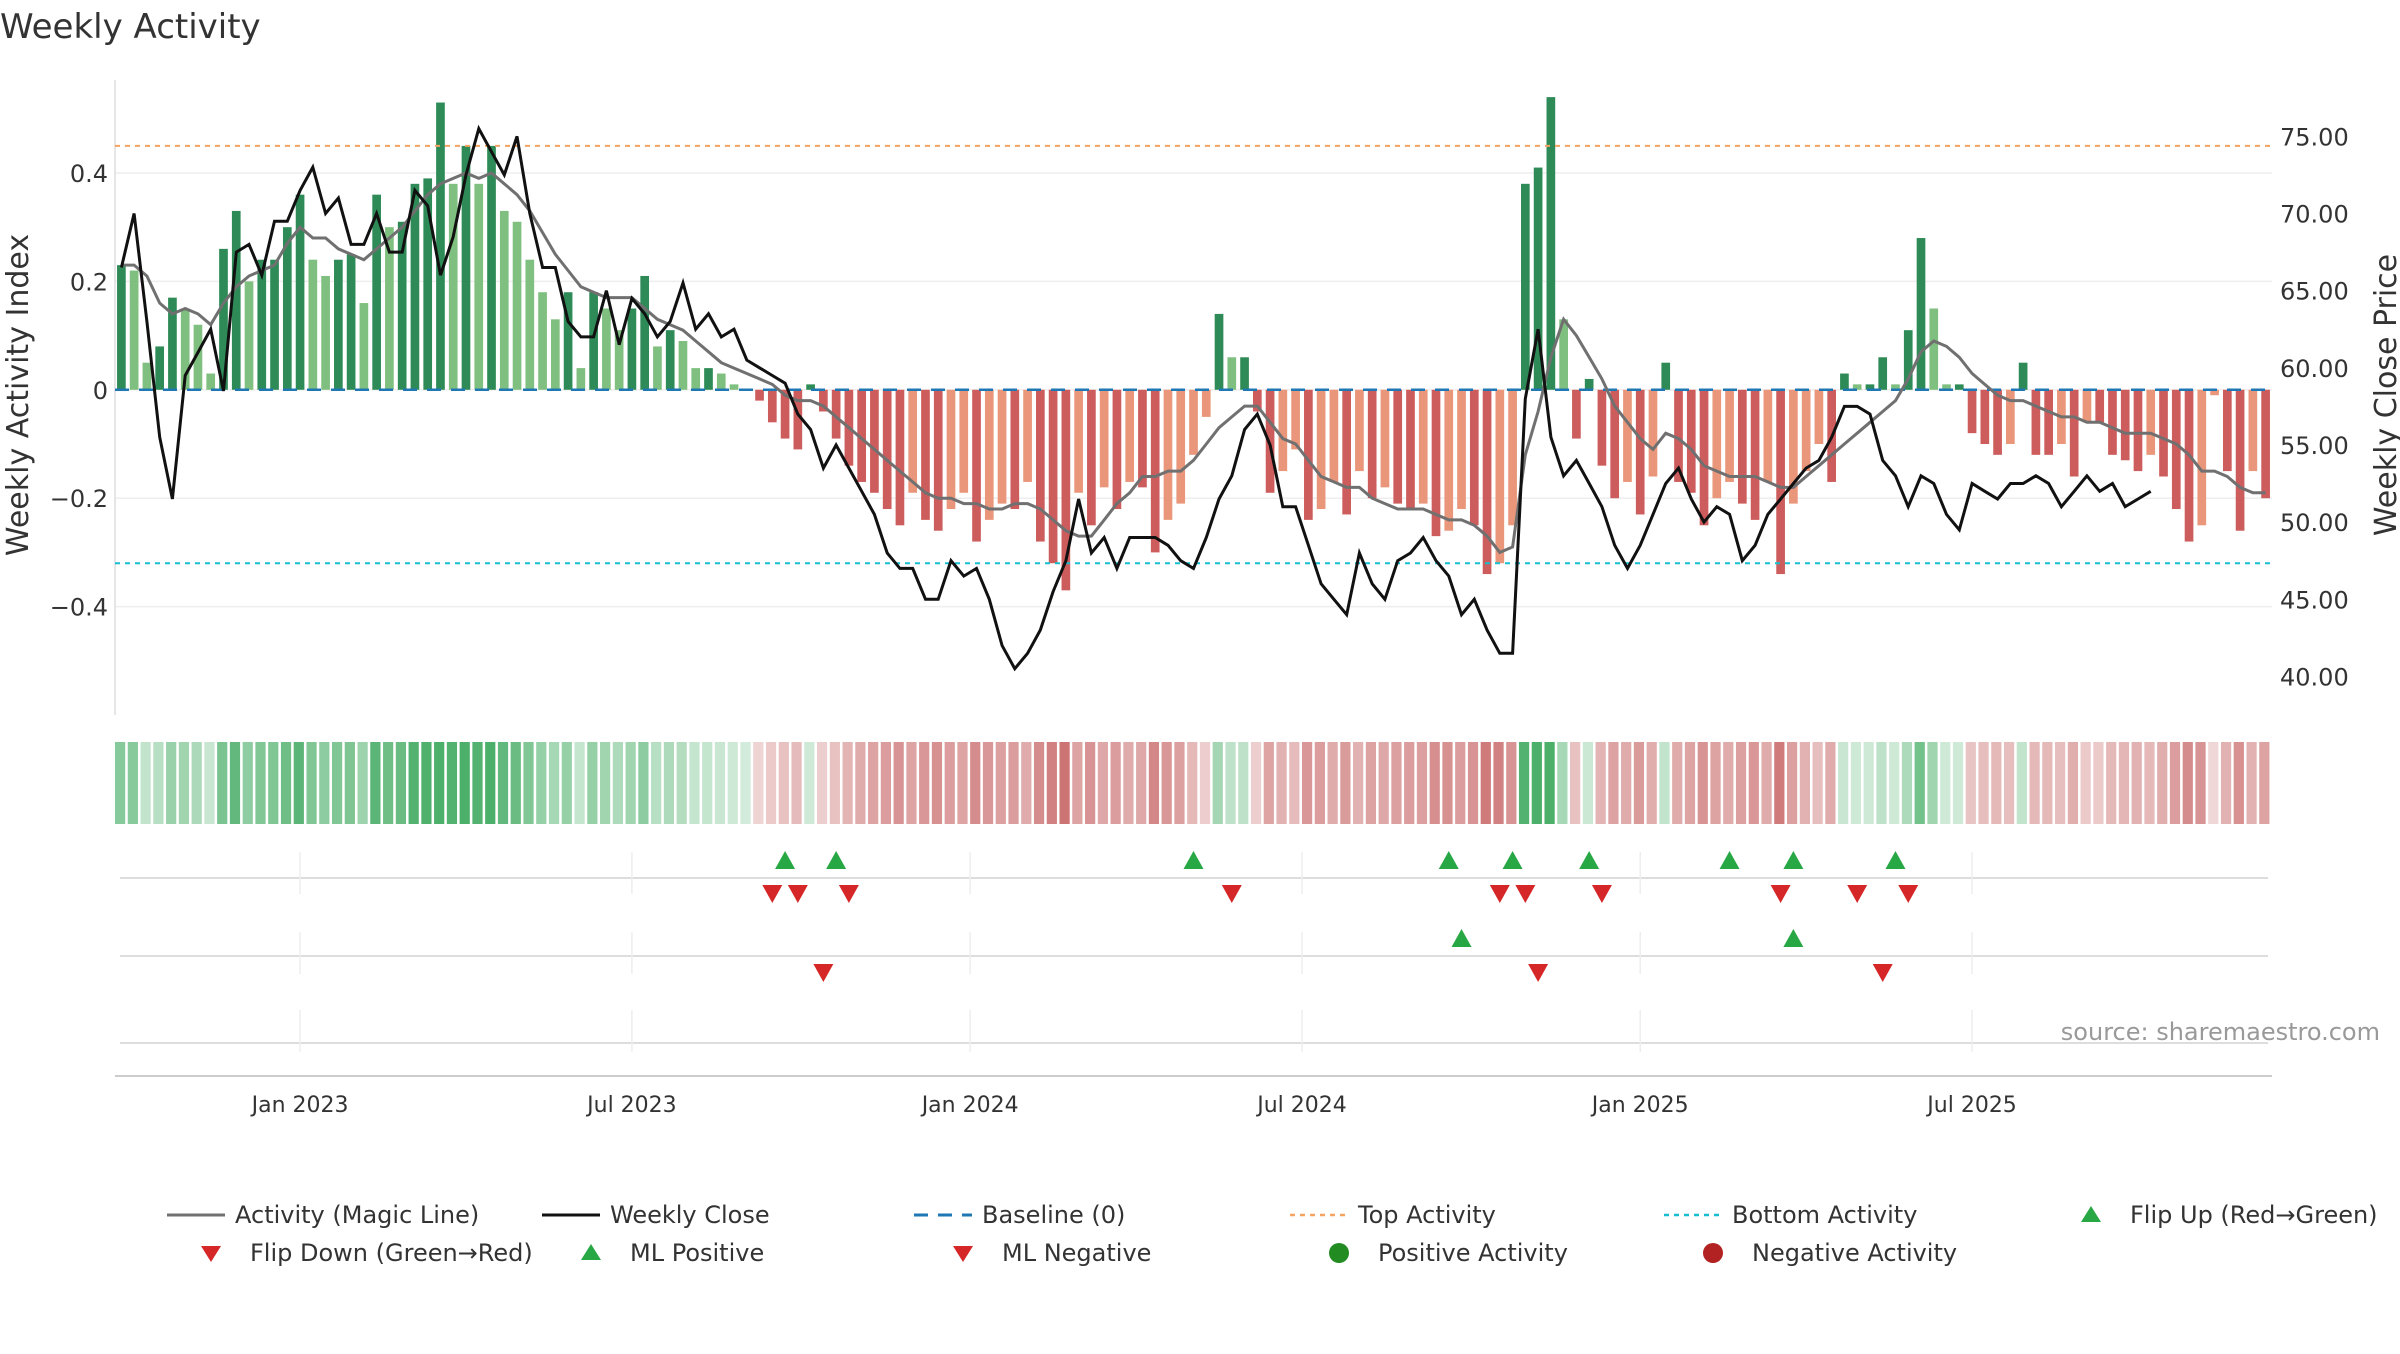 The height and width of the screenshot is (1354, 2400). I want to click on legend-swatch-mlpos, so click(591, 1252).